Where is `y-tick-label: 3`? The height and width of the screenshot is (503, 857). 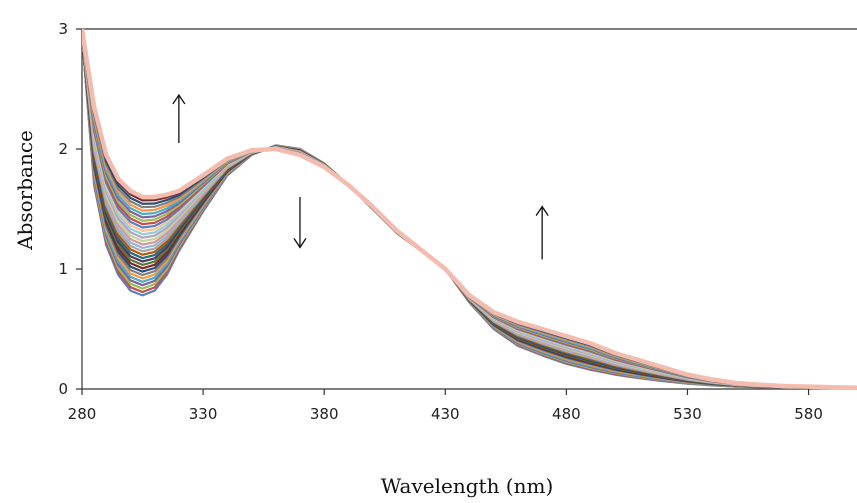
y-tick-label: 3 is located at coordinates (63, 29).